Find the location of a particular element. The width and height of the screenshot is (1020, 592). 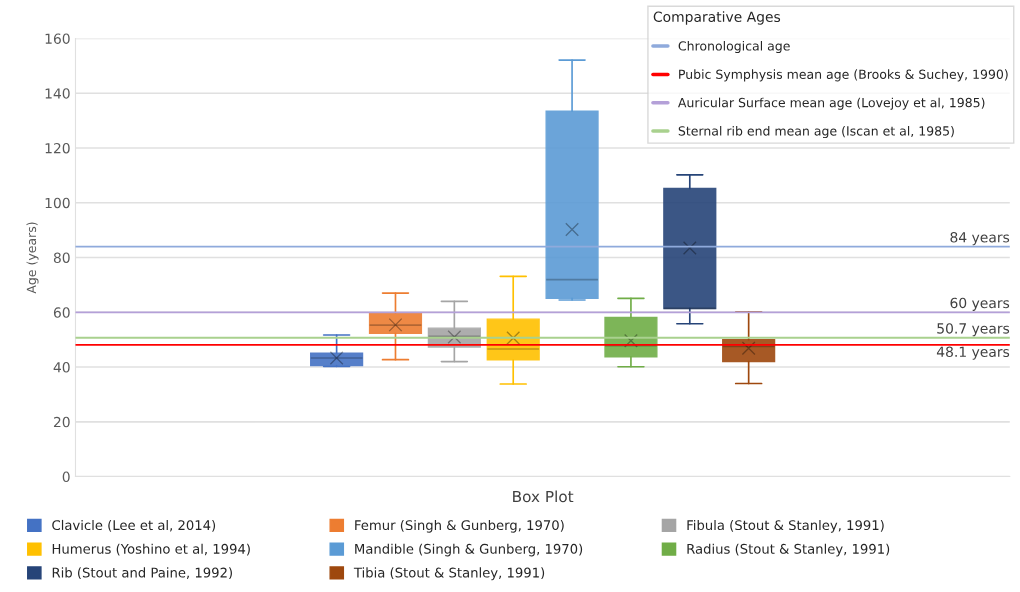

y-tick-label: 80 is located at coordinates (61, 257).